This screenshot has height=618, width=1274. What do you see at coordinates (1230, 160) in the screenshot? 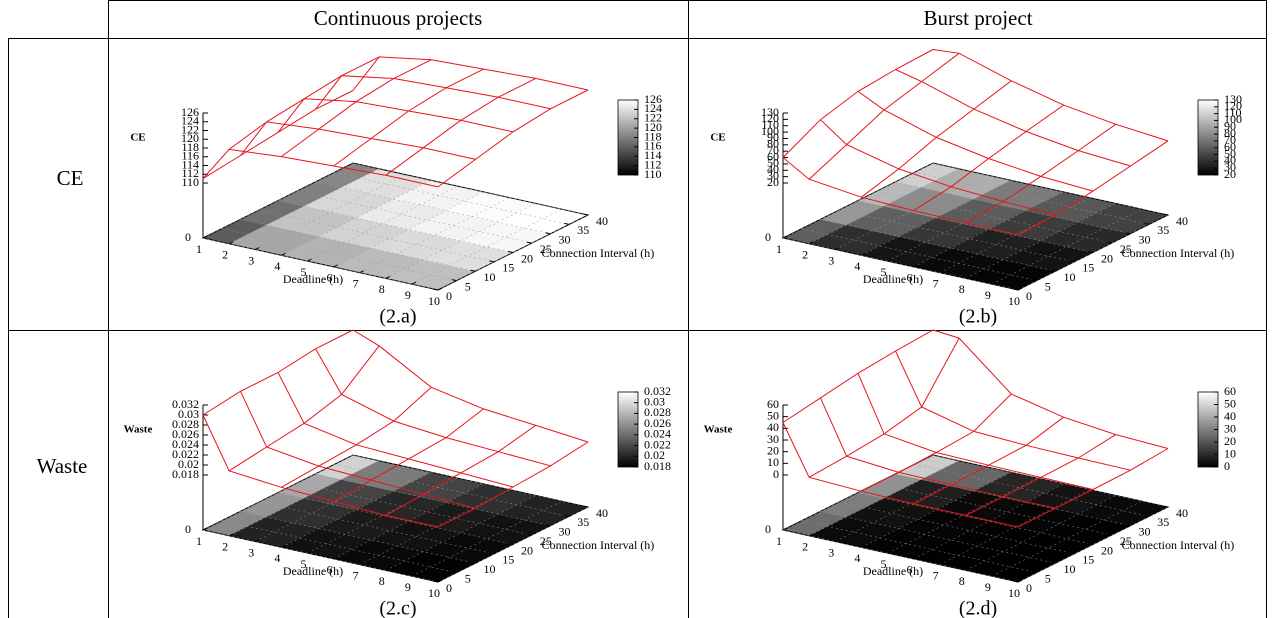
I see `colorbar-tick-label: 40` at bounding box center [1230, 160].